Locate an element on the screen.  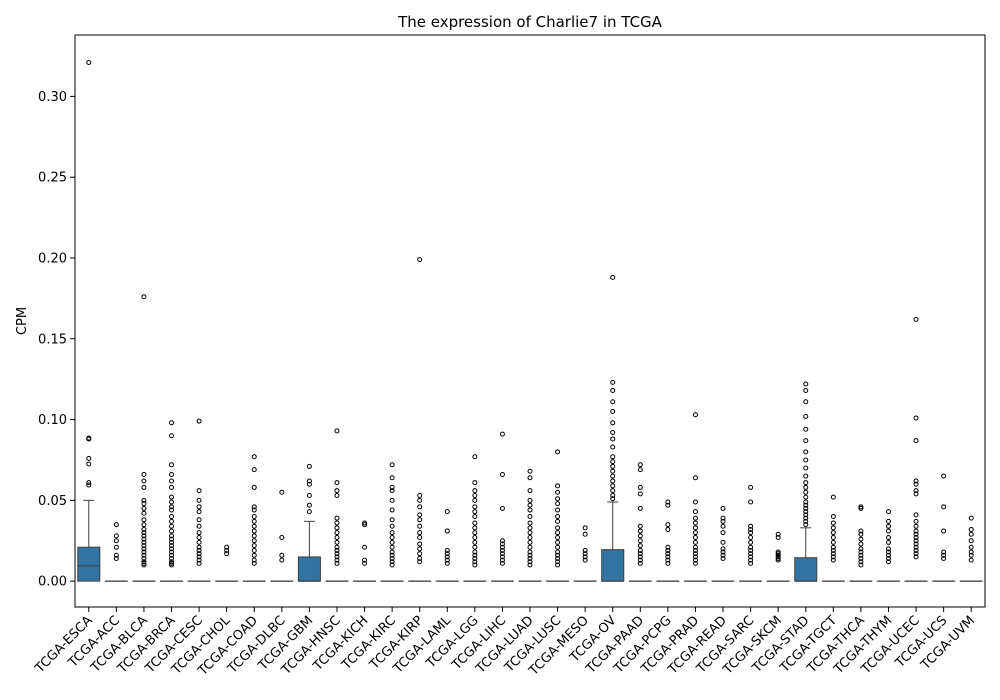
y-tick-label: 0.20 is located at coordinates (52, 258).